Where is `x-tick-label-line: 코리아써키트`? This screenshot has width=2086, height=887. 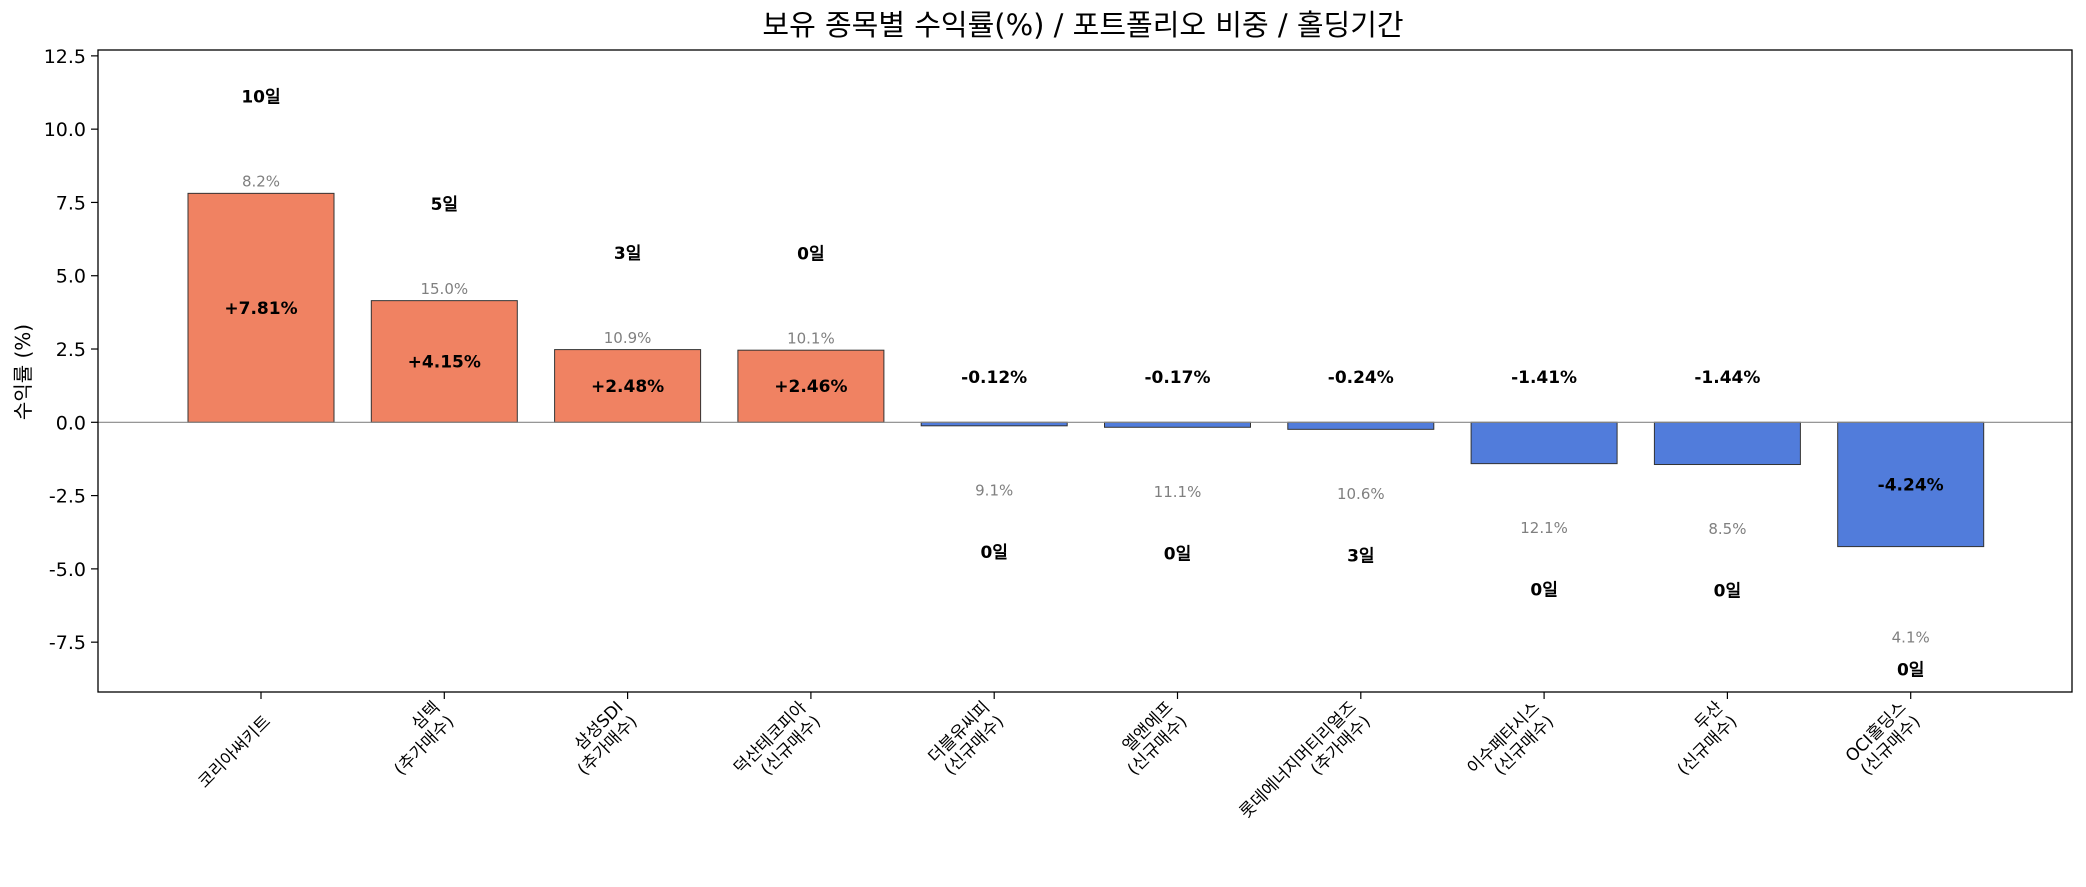 x-tick-label-line: 코리아써키트 is located at coordinates (235, 752).